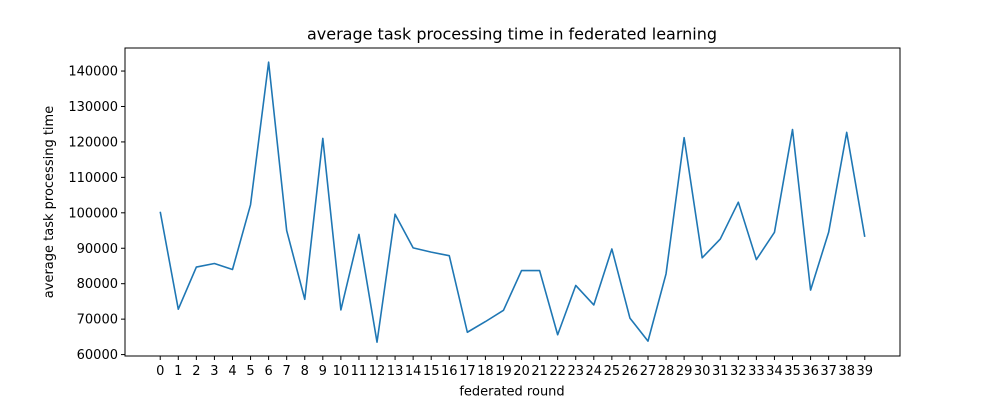  What do you see at coordinates (97, 320) in the screenshot?
I see `y-tick-label: 70000` at bounding box center [97, 320].